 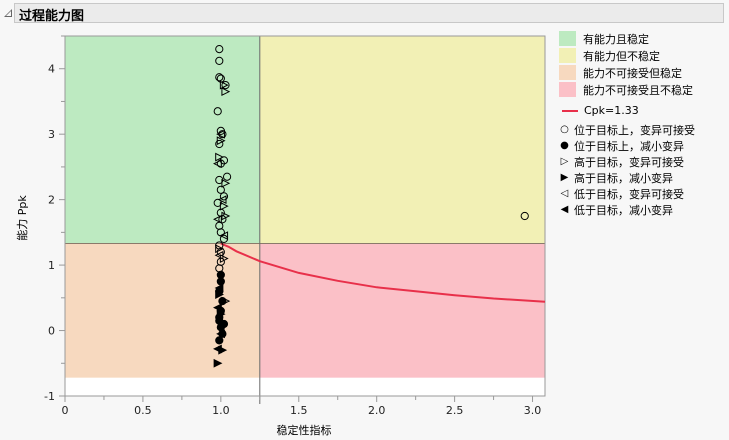 What do you see at coordinates (221, 410) in the screenshot?
I see `x-tick-label: 1.0` at bounding box center [221, 410].